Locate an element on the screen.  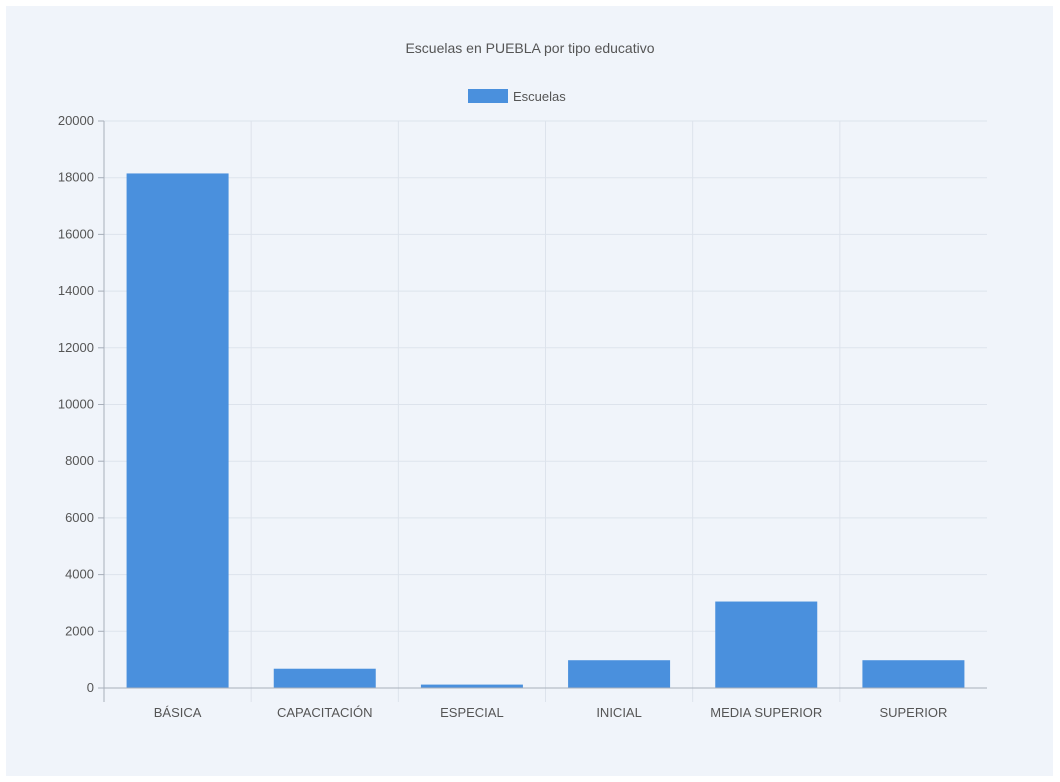
y-tick-label: 4000 is located at coordinates (79, 574).